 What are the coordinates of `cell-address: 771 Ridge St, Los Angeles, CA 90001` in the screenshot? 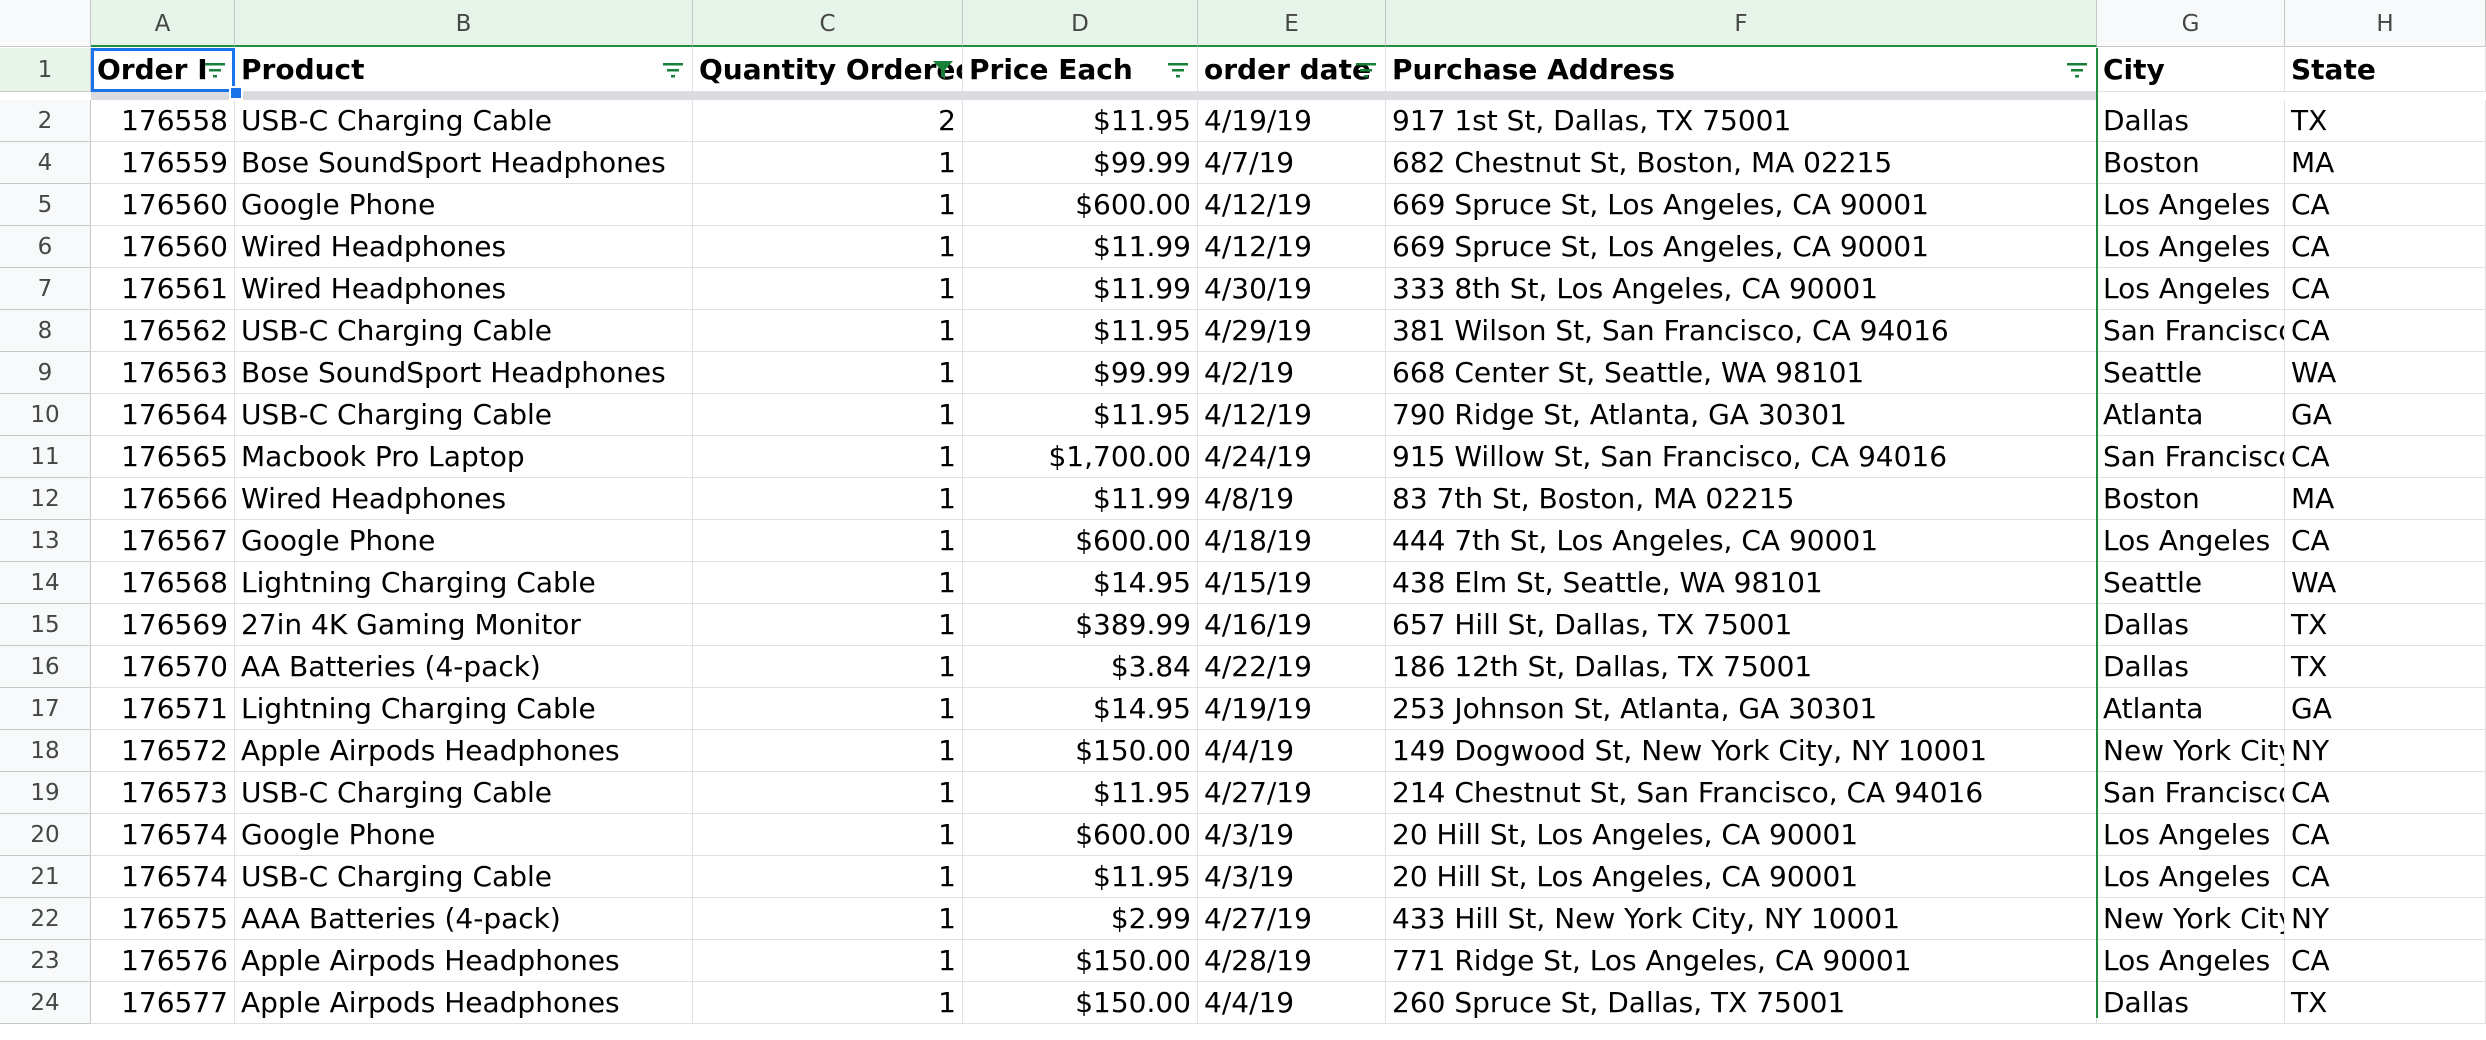 It's located at (1741, 961).